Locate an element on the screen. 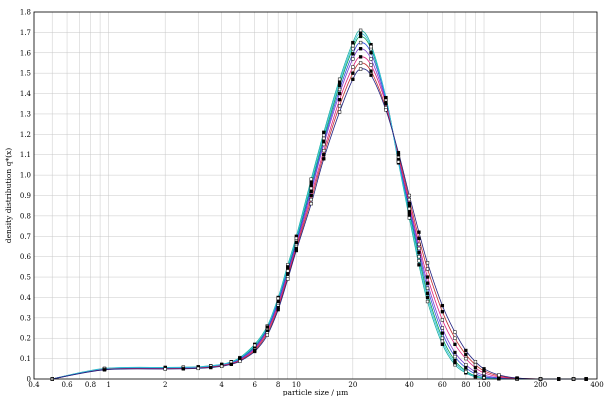 The image size is (604, 396). x-tick-label: 200 is located at coordinates (540, 385).